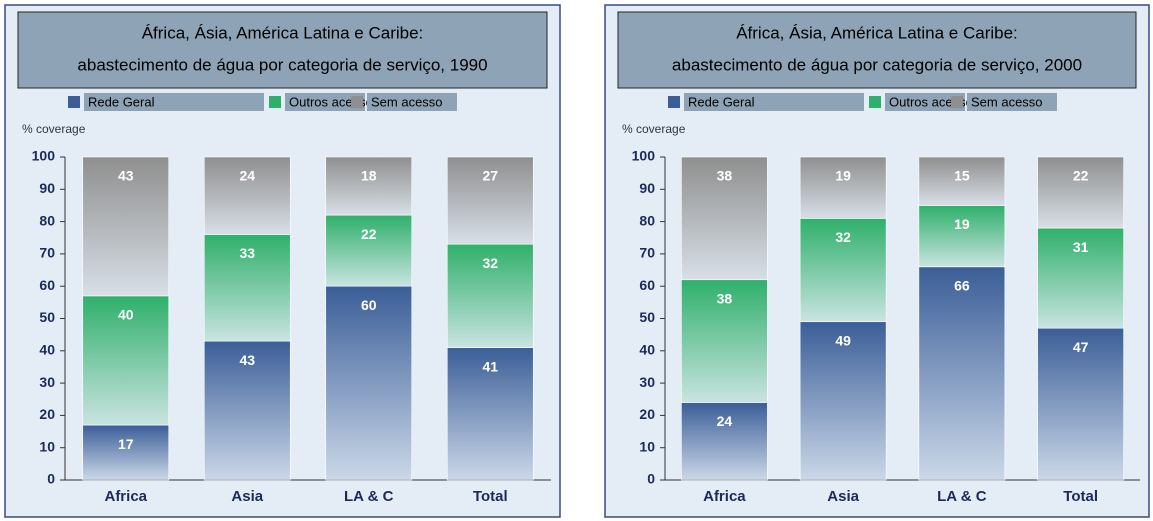  Describe the element at coordinates (843, 340) in the screenshot. I see `data-label: 49` at that location.